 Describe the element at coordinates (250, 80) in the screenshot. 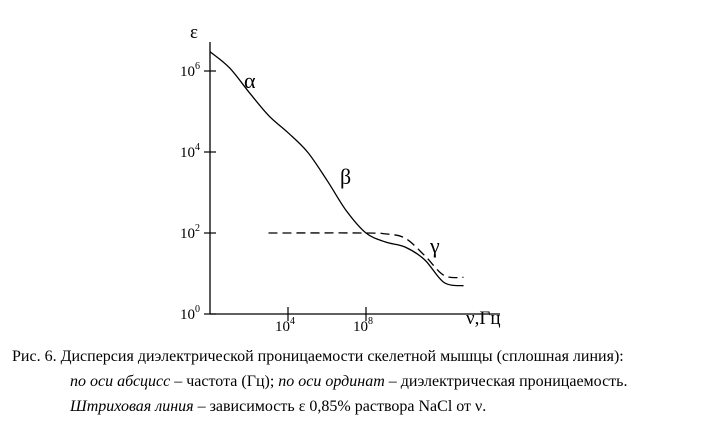

I see `annotation-alpha: α` at that location.